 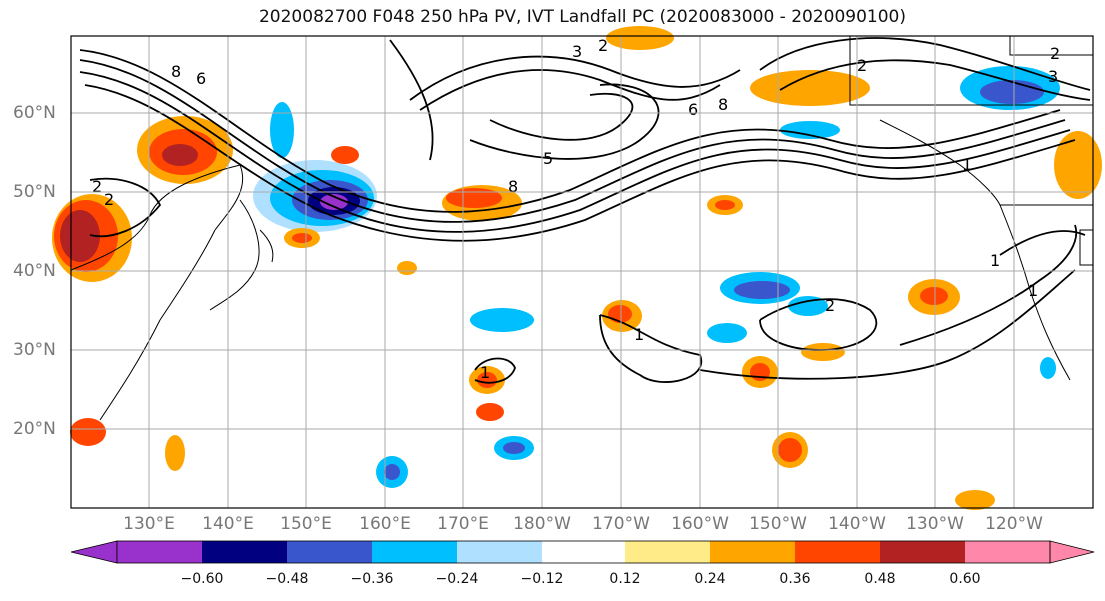 I want to click on colorbar, so click(x=582, y=552).